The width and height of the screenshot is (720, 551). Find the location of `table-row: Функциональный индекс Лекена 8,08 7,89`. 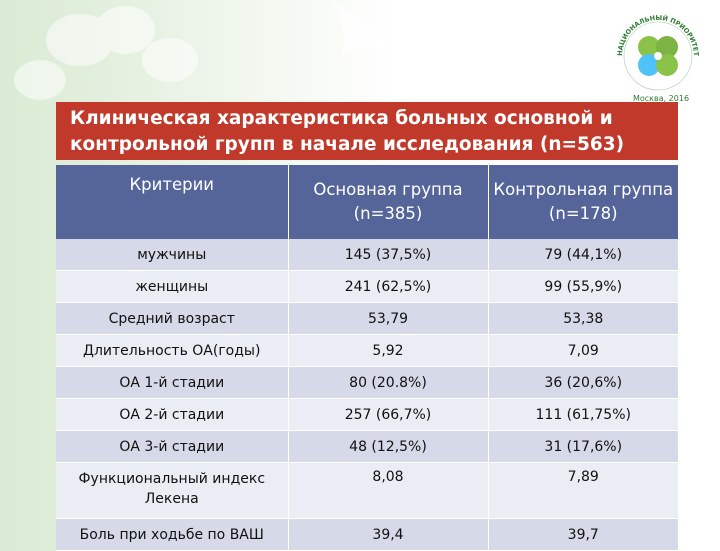

table-row: Функциональный индекс Лекена 8,08 7,89 is located at coordinates (367, 490).